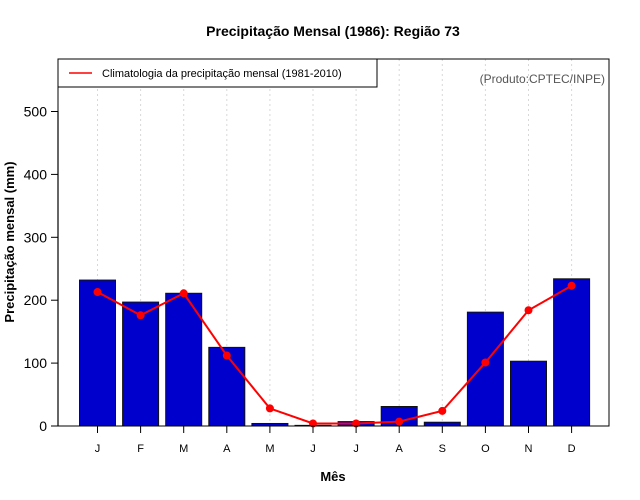 Image resolution: width=640 pixels, height=500 pixels. I want to click on y-tick-label-200: 200, so click(36, 300).